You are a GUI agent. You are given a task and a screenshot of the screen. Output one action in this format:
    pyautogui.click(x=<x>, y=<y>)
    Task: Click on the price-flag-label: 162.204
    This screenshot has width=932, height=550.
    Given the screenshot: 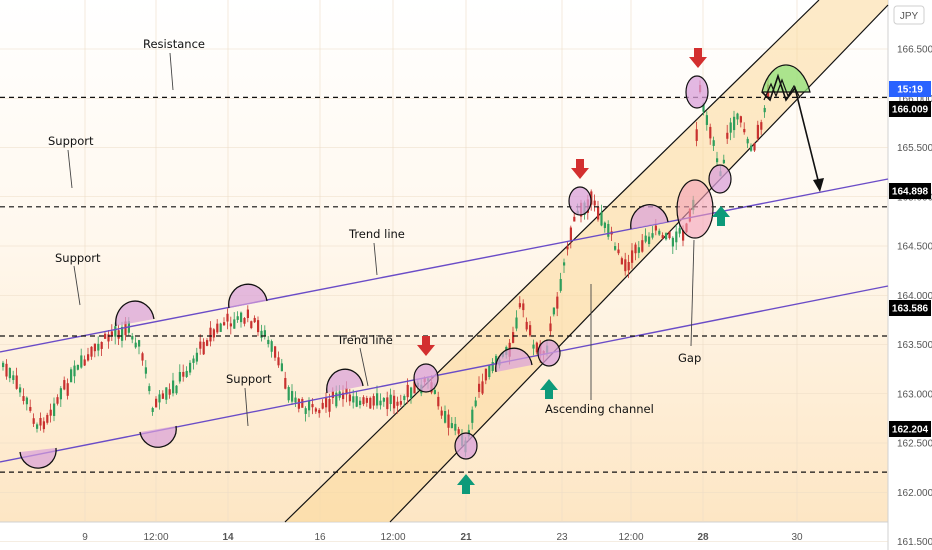 What is the action you would take?
    pyautogui.click(x=910, y=430)
    